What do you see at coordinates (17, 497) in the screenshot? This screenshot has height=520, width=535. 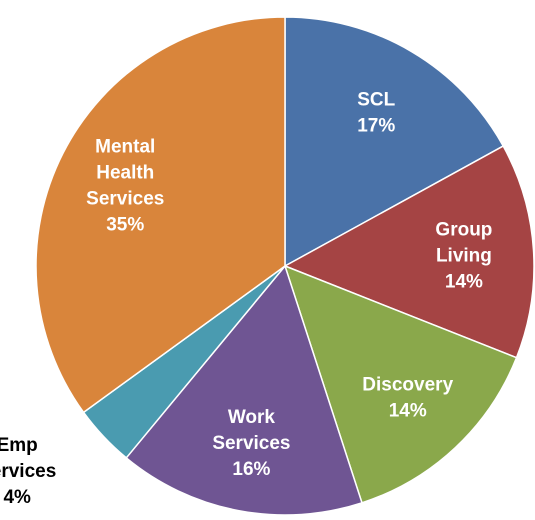 I see `value-label: 4%` at bounding box center [17, 497].